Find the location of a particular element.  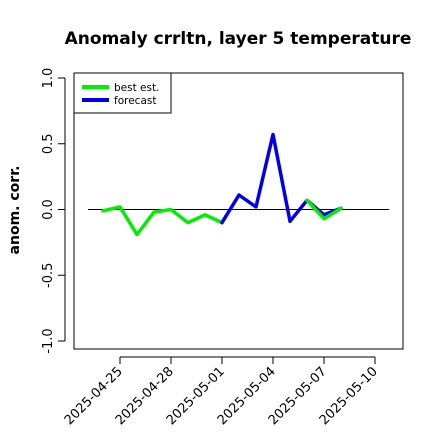

legend-label-forecast: forecast is located at coordinates (135, 101).